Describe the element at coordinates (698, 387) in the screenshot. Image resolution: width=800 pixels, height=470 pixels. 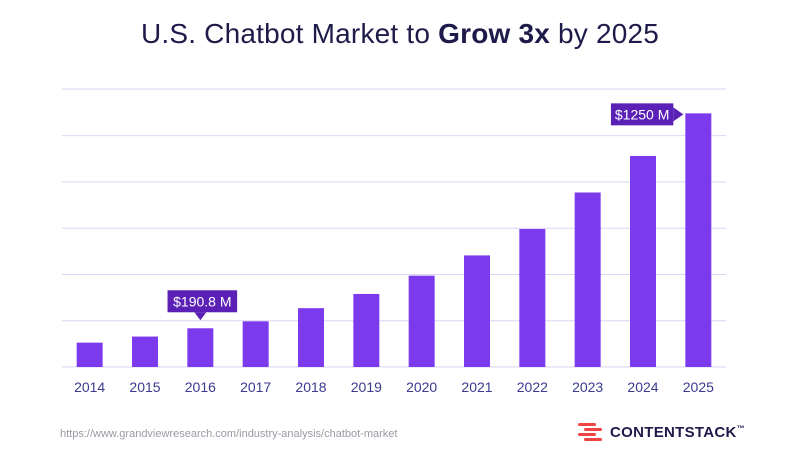
I see `x-tick-label-2025: 2025` at that location.